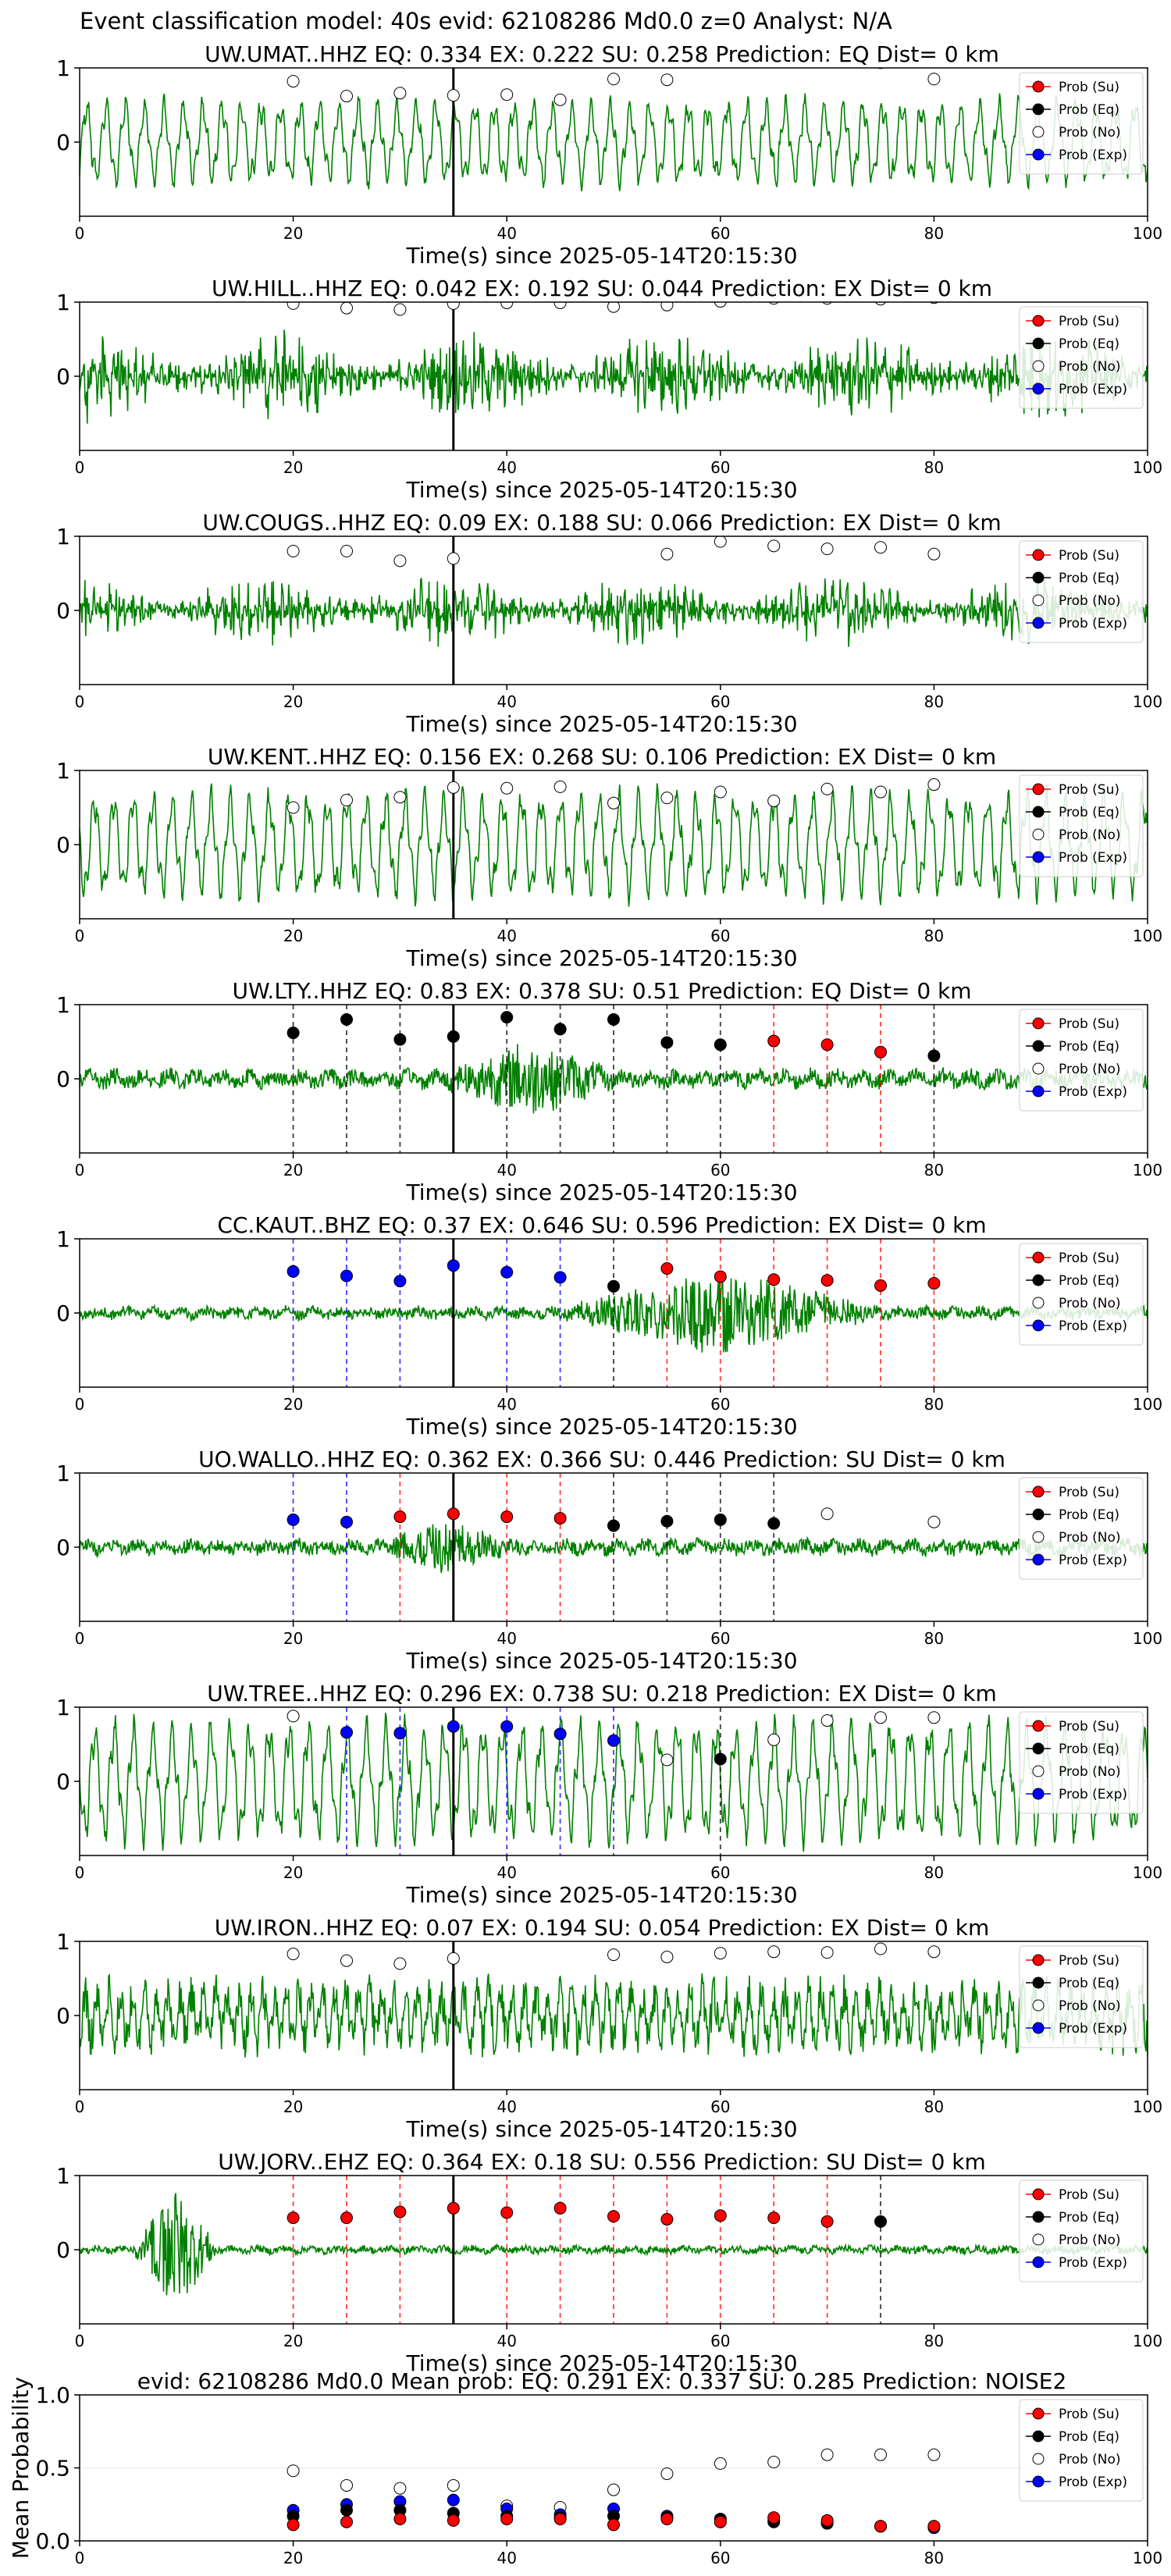 The image size is (1171, 2576). I want to click on prob-point-exp, so click(293, 1519).